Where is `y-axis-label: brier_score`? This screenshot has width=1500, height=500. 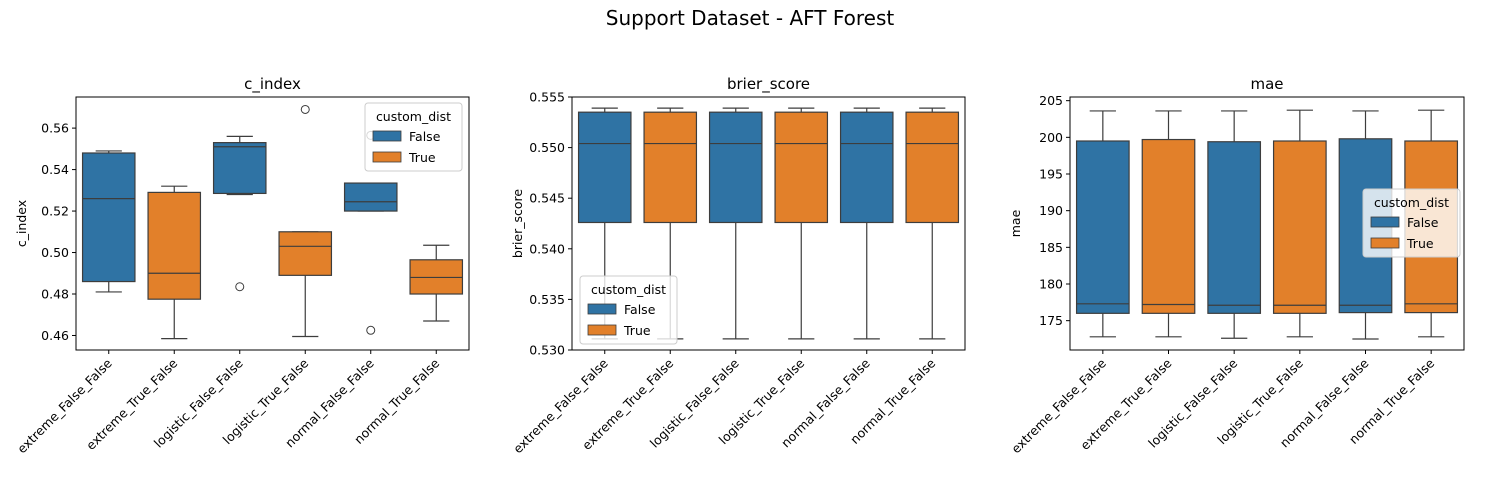
y-axis-label: brier_score is located at coordinates (517, 224).